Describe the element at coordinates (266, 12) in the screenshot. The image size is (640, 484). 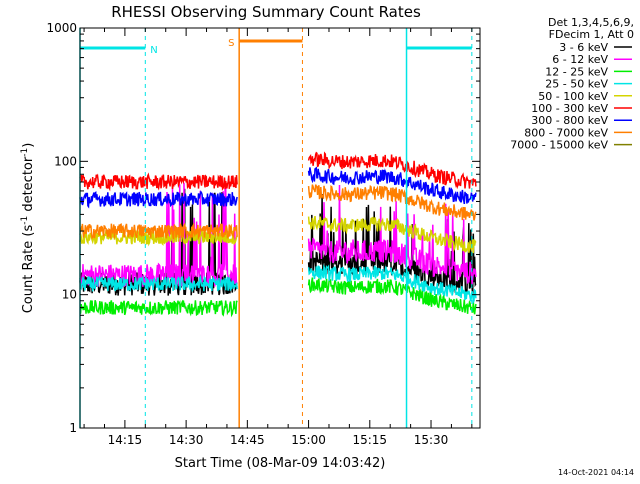
I see `chart-title: RHESSI Observing Summary Count Rates` at that location.